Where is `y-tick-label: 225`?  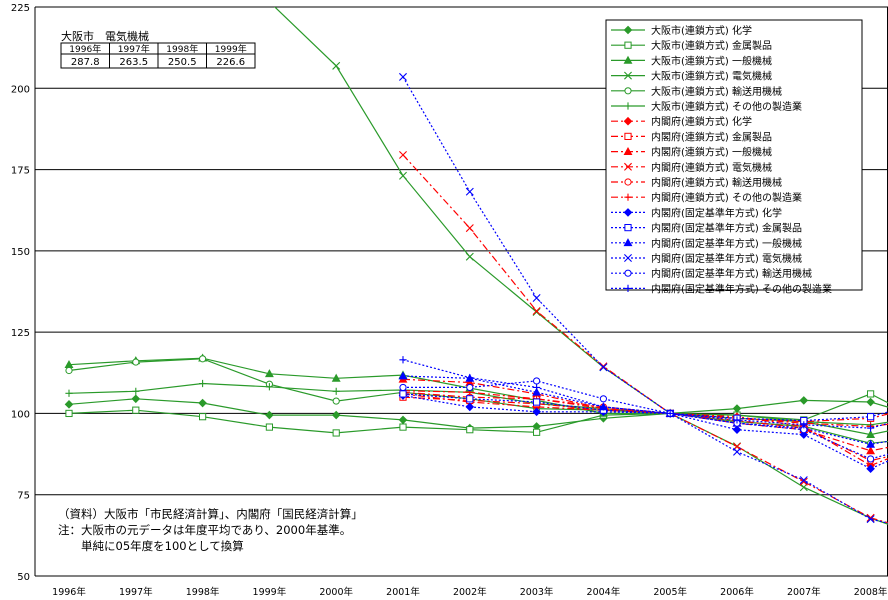
y-tick-label: 225 is located at coordinates (20, 8).